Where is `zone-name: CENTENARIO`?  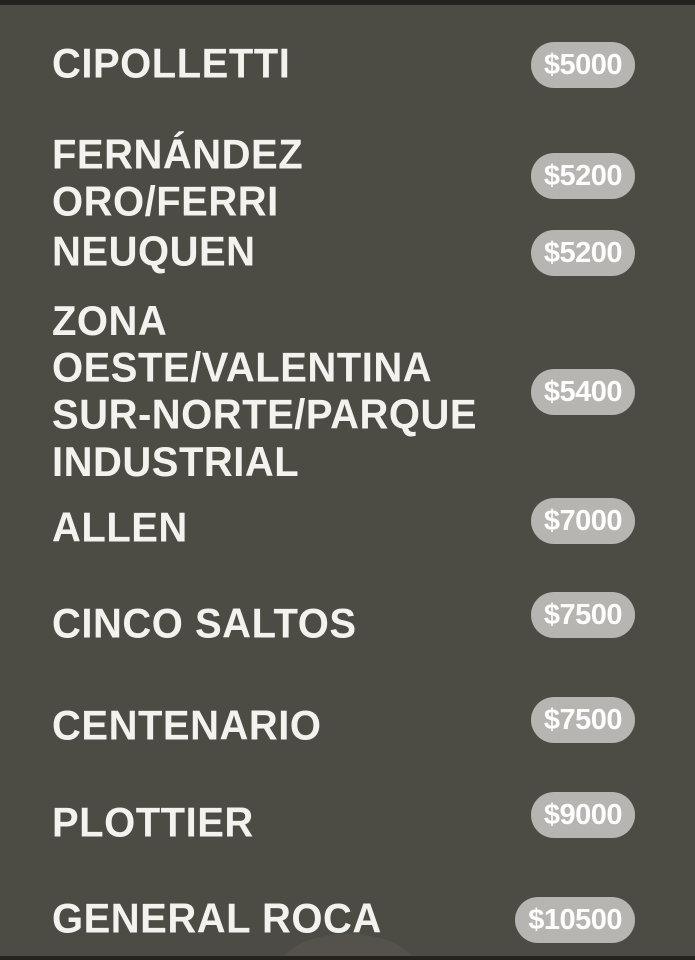
zone-name: CENTENARIO is located at coordinates (187, 726).